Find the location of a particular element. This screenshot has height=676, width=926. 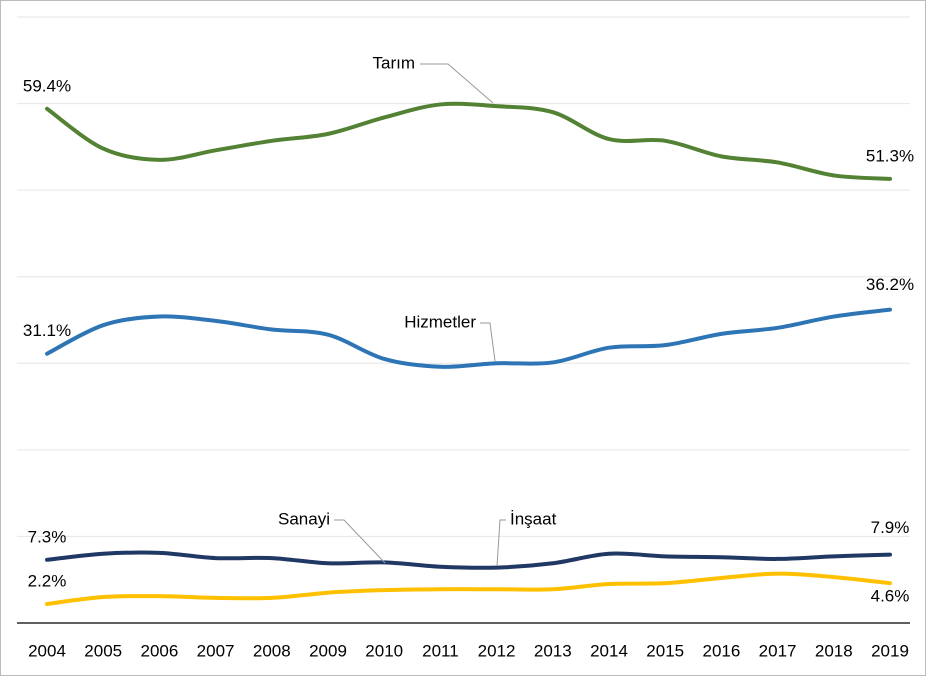

data-label: 7.3% is located at coordinates (47, 536).